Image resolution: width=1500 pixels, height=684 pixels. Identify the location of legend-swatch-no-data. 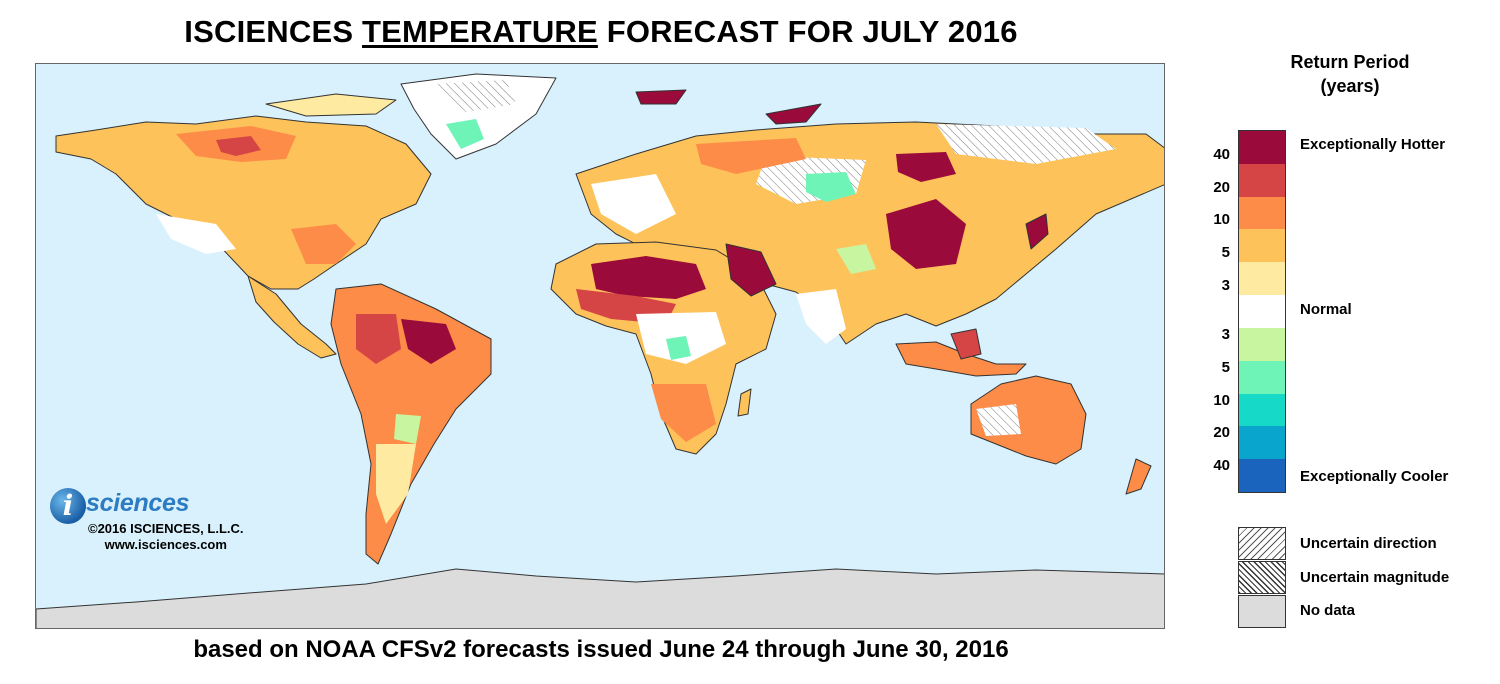
(1262, 611).